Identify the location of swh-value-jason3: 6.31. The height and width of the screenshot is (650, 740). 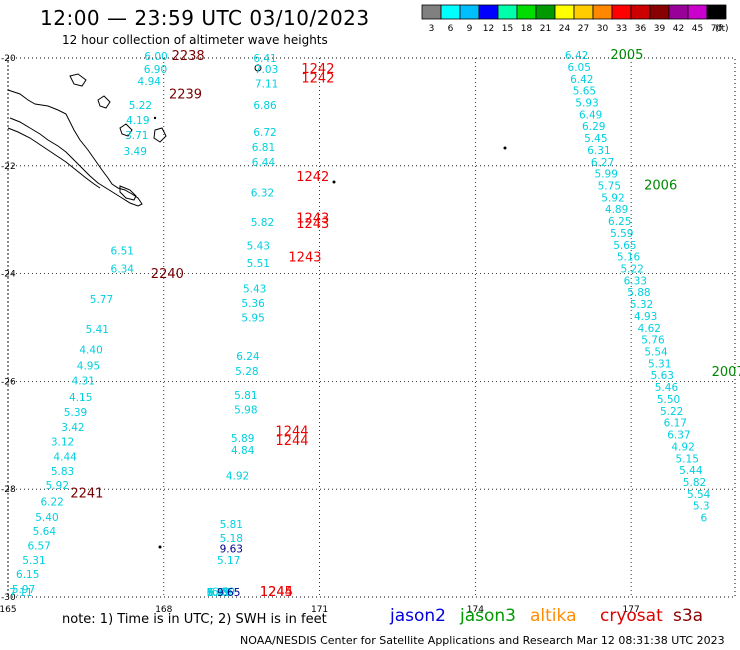
(598, 151).